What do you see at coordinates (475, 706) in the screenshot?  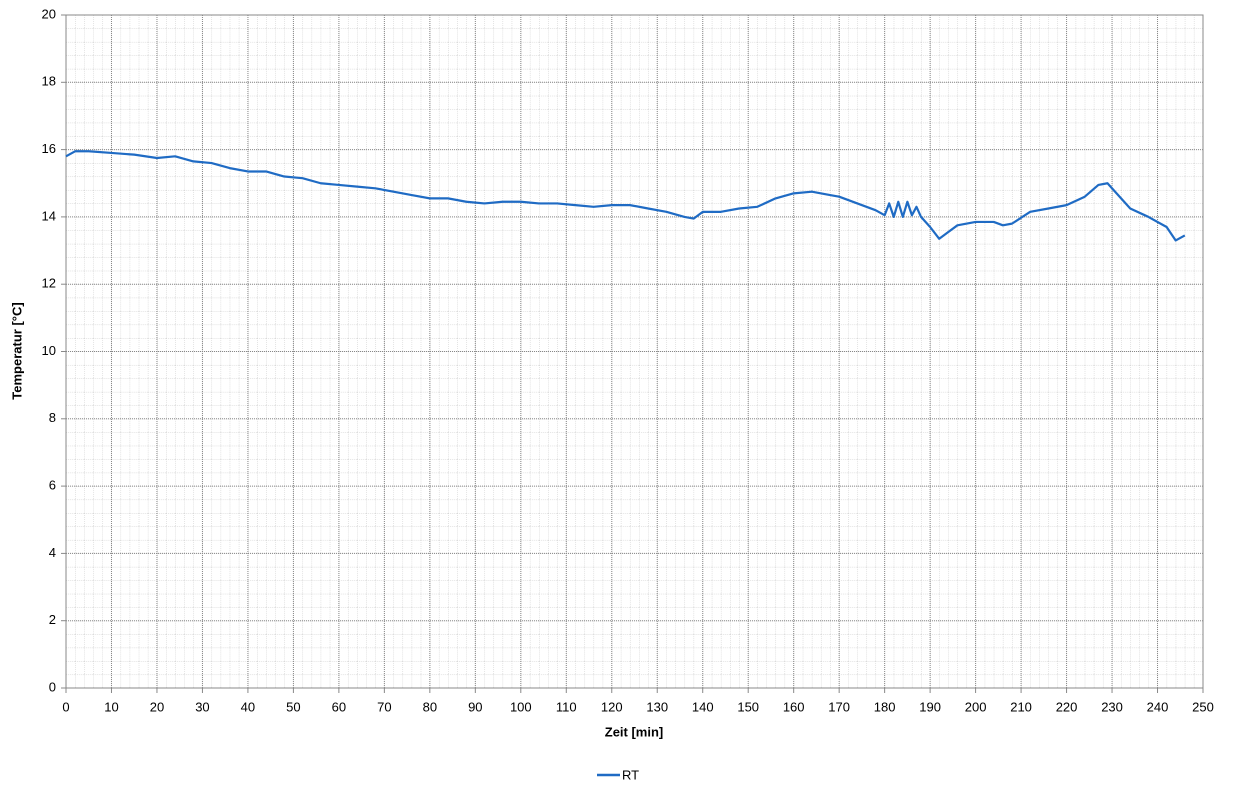 I see `x-tick-label: 90` at bounding box center [475, 706].